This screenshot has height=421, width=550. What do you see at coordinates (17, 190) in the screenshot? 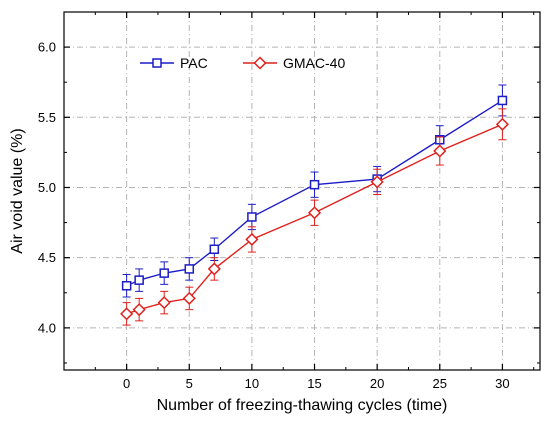
I see `y-axis-title: Air void value (%)` at bounding box center [17, 190].